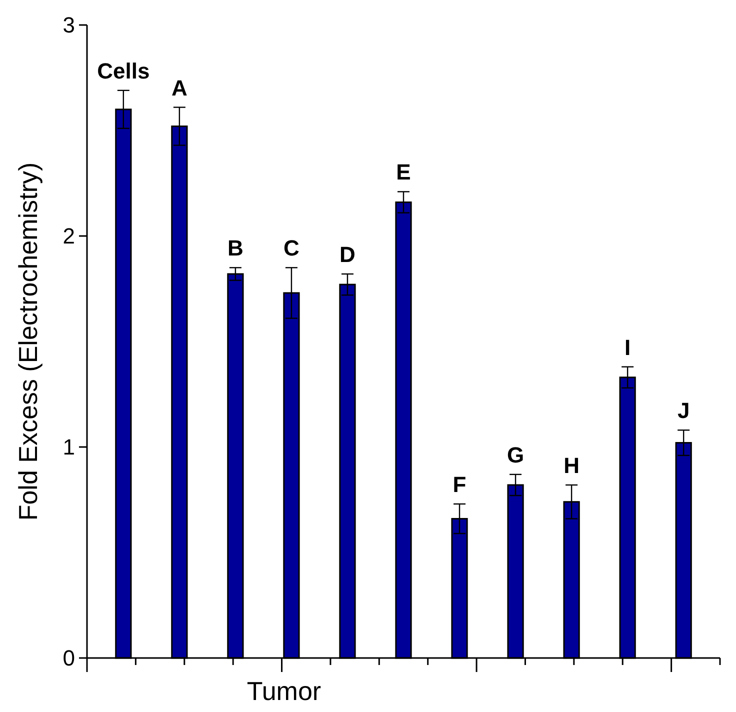  What do you see at coordinates (515, 455) in the screenshot?
I see `x-tick-label: G` at bounding box center [515, 455].